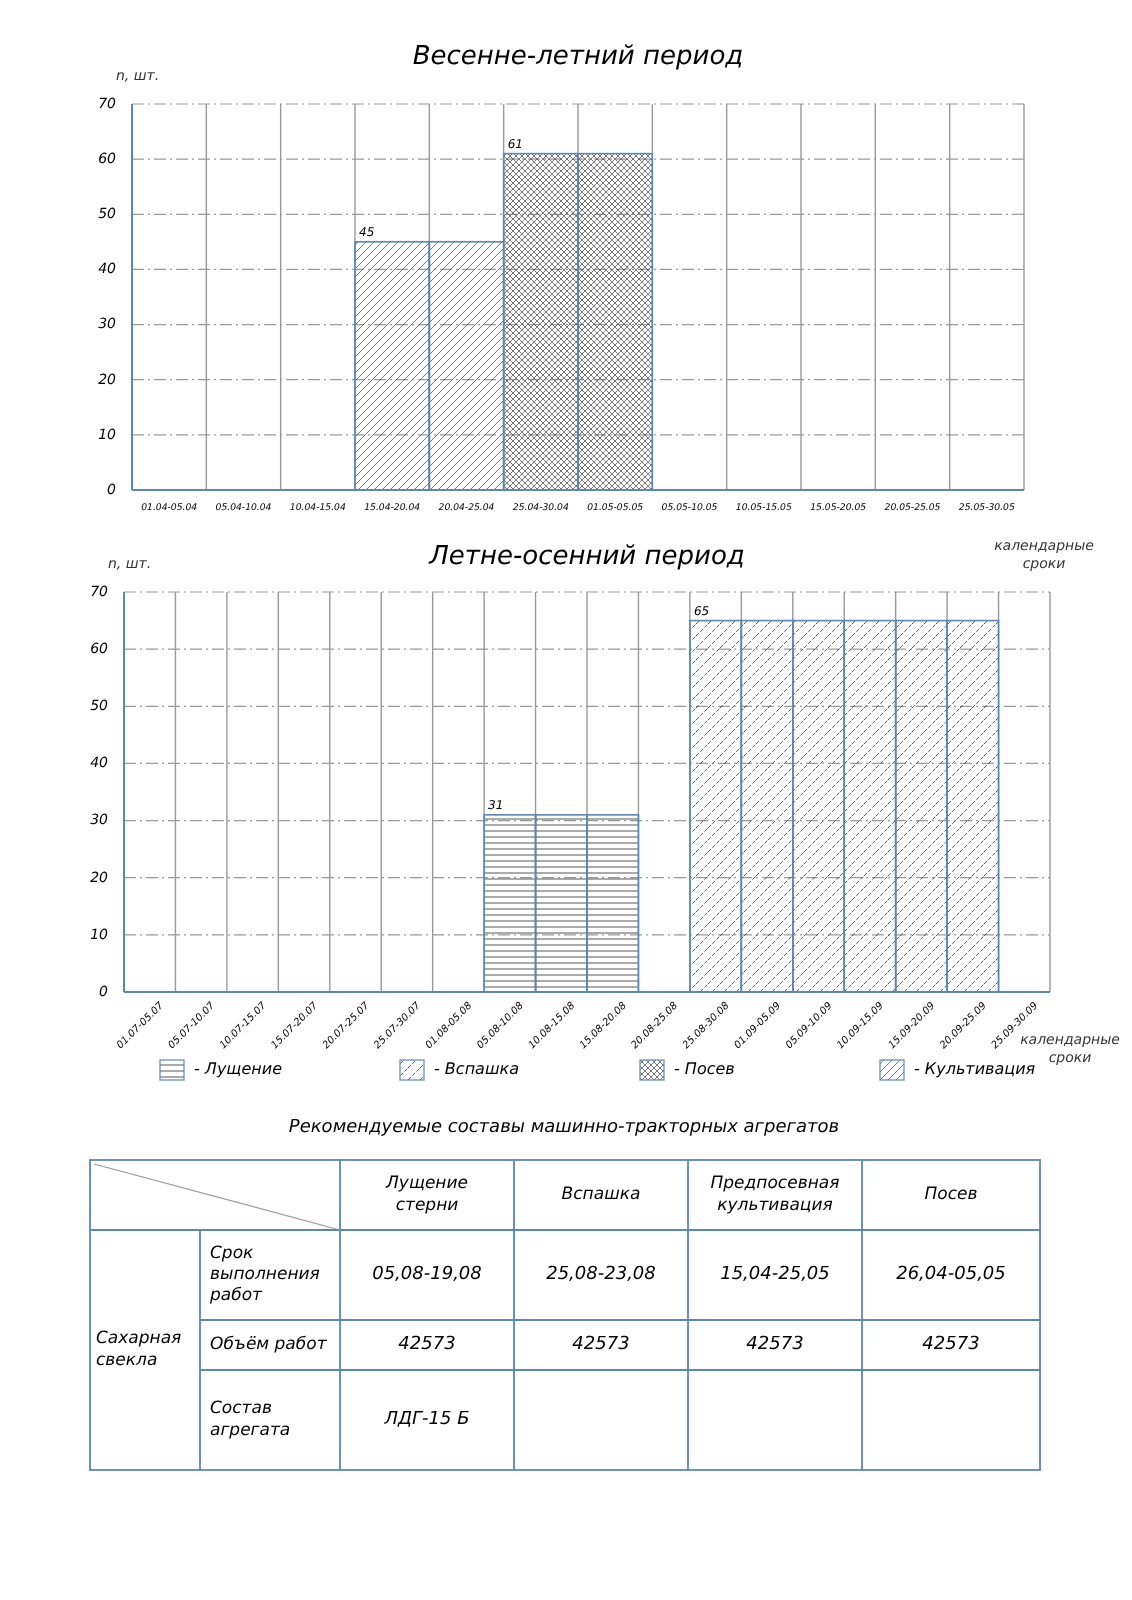 The height and width of the screenshot is (1600, 1132). What do you see at coordinates (586, 557) in the screenshot?
I see `chart-title: Летне-осенний период` at bounding box center [586, 557].